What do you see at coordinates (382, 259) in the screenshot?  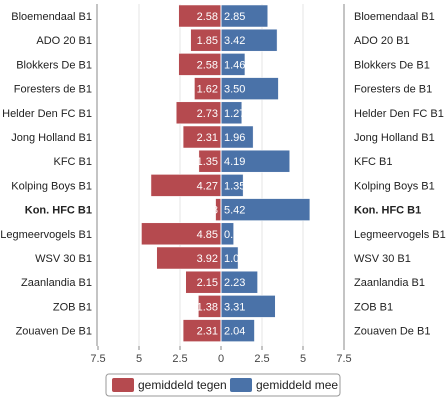 I see `team-label-right: WSV 30 B1` at bounding box center [382, 259].